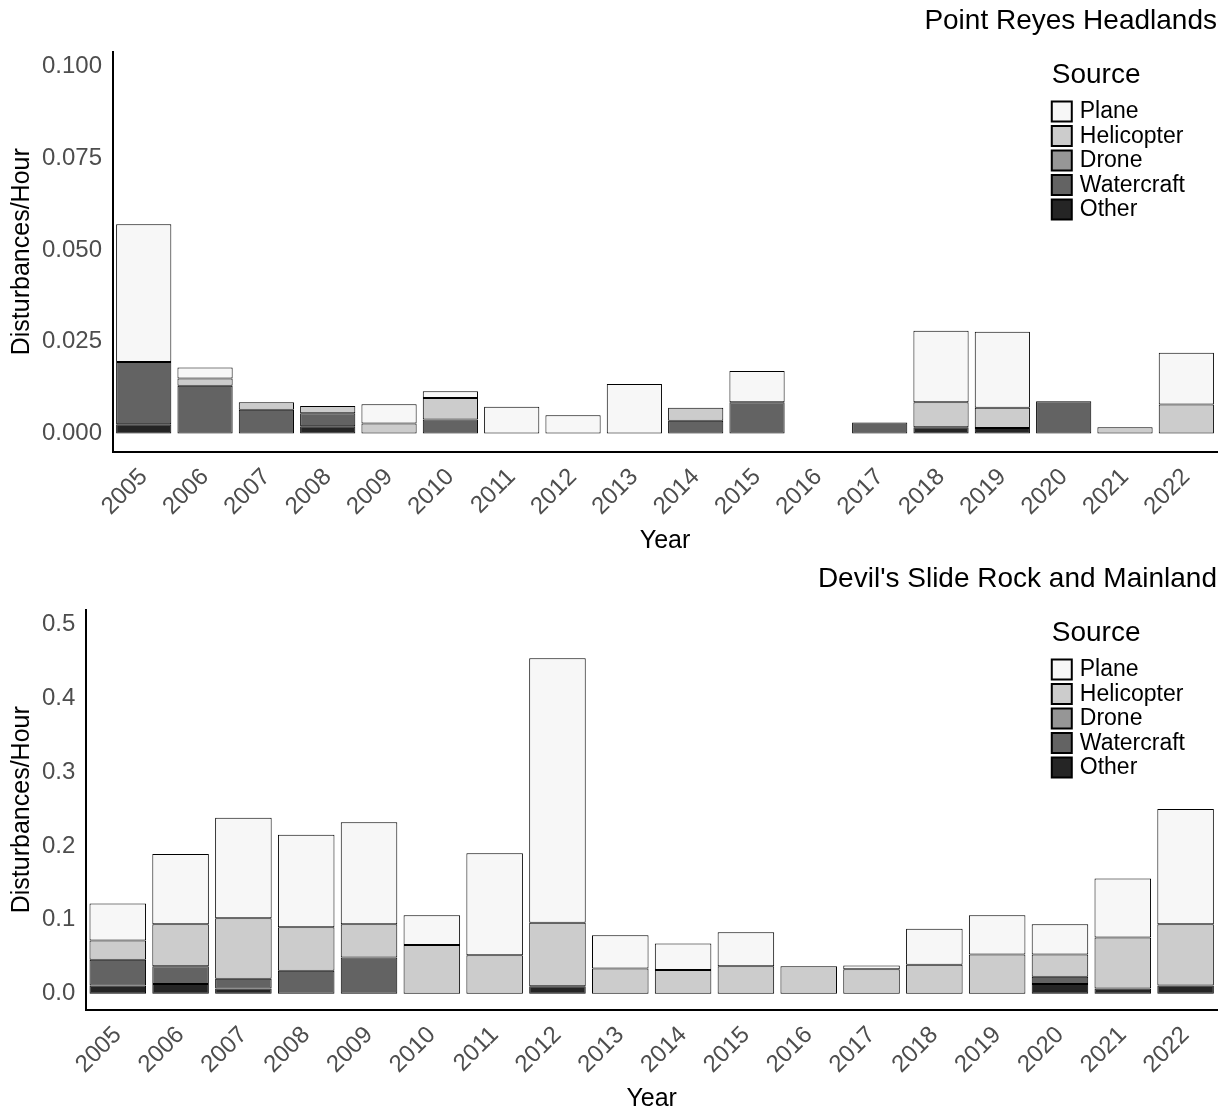  What do you see at coordinates (58, 992) in the screenshot?
I see `y-tick-label: 0.0` at bounding box center [58, 992].